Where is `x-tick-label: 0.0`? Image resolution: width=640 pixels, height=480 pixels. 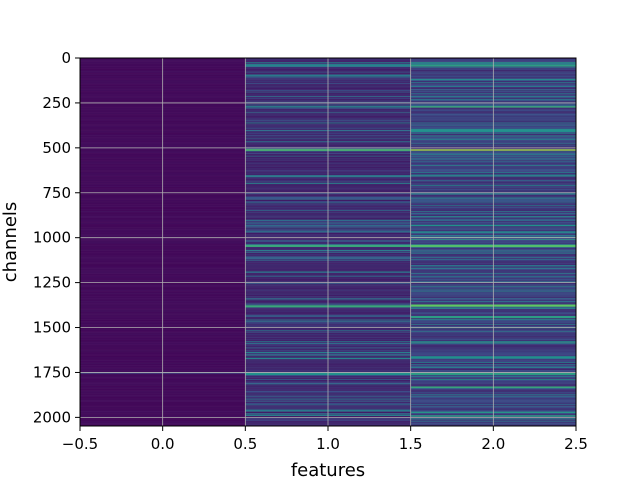
x-tick-label: 0.0 is located at coordinates (163, 444).